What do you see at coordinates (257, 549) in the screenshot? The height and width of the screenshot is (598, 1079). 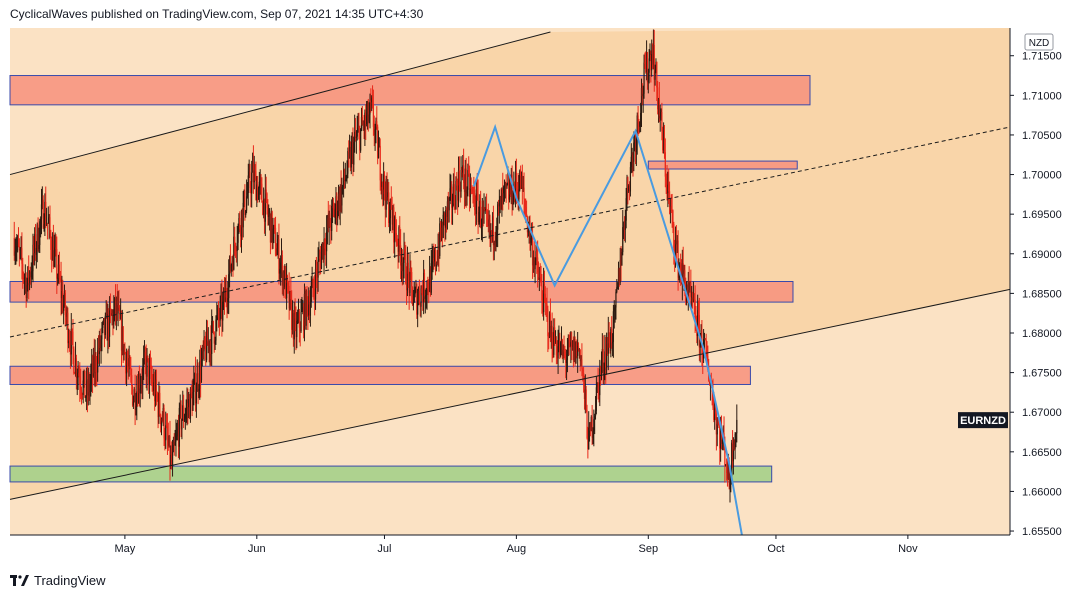 I see `time-tick-label: Jun` at bounding box center [257, 549].